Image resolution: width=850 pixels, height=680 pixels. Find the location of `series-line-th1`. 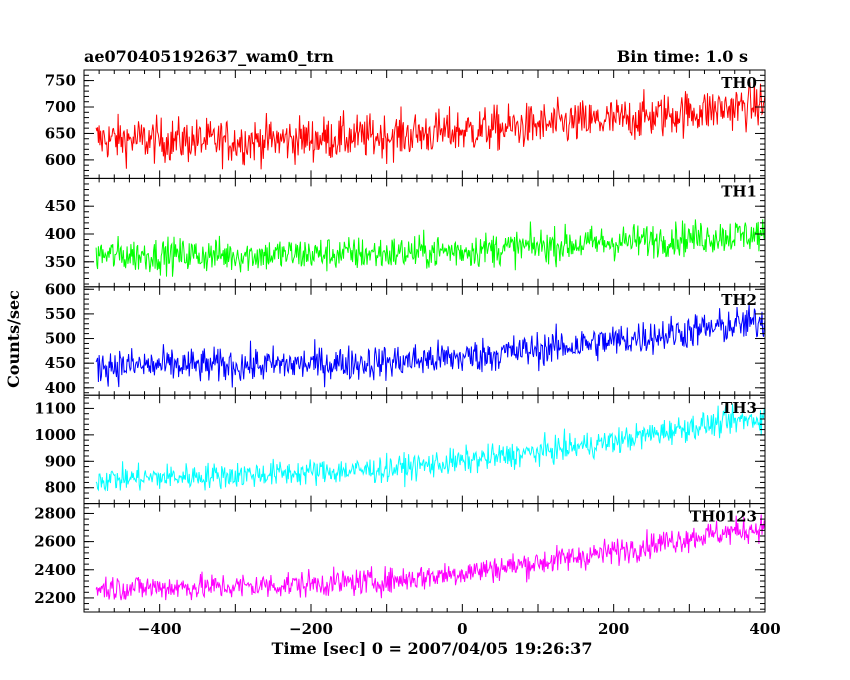

series-line-th1 is located at coordinates (430, 247).